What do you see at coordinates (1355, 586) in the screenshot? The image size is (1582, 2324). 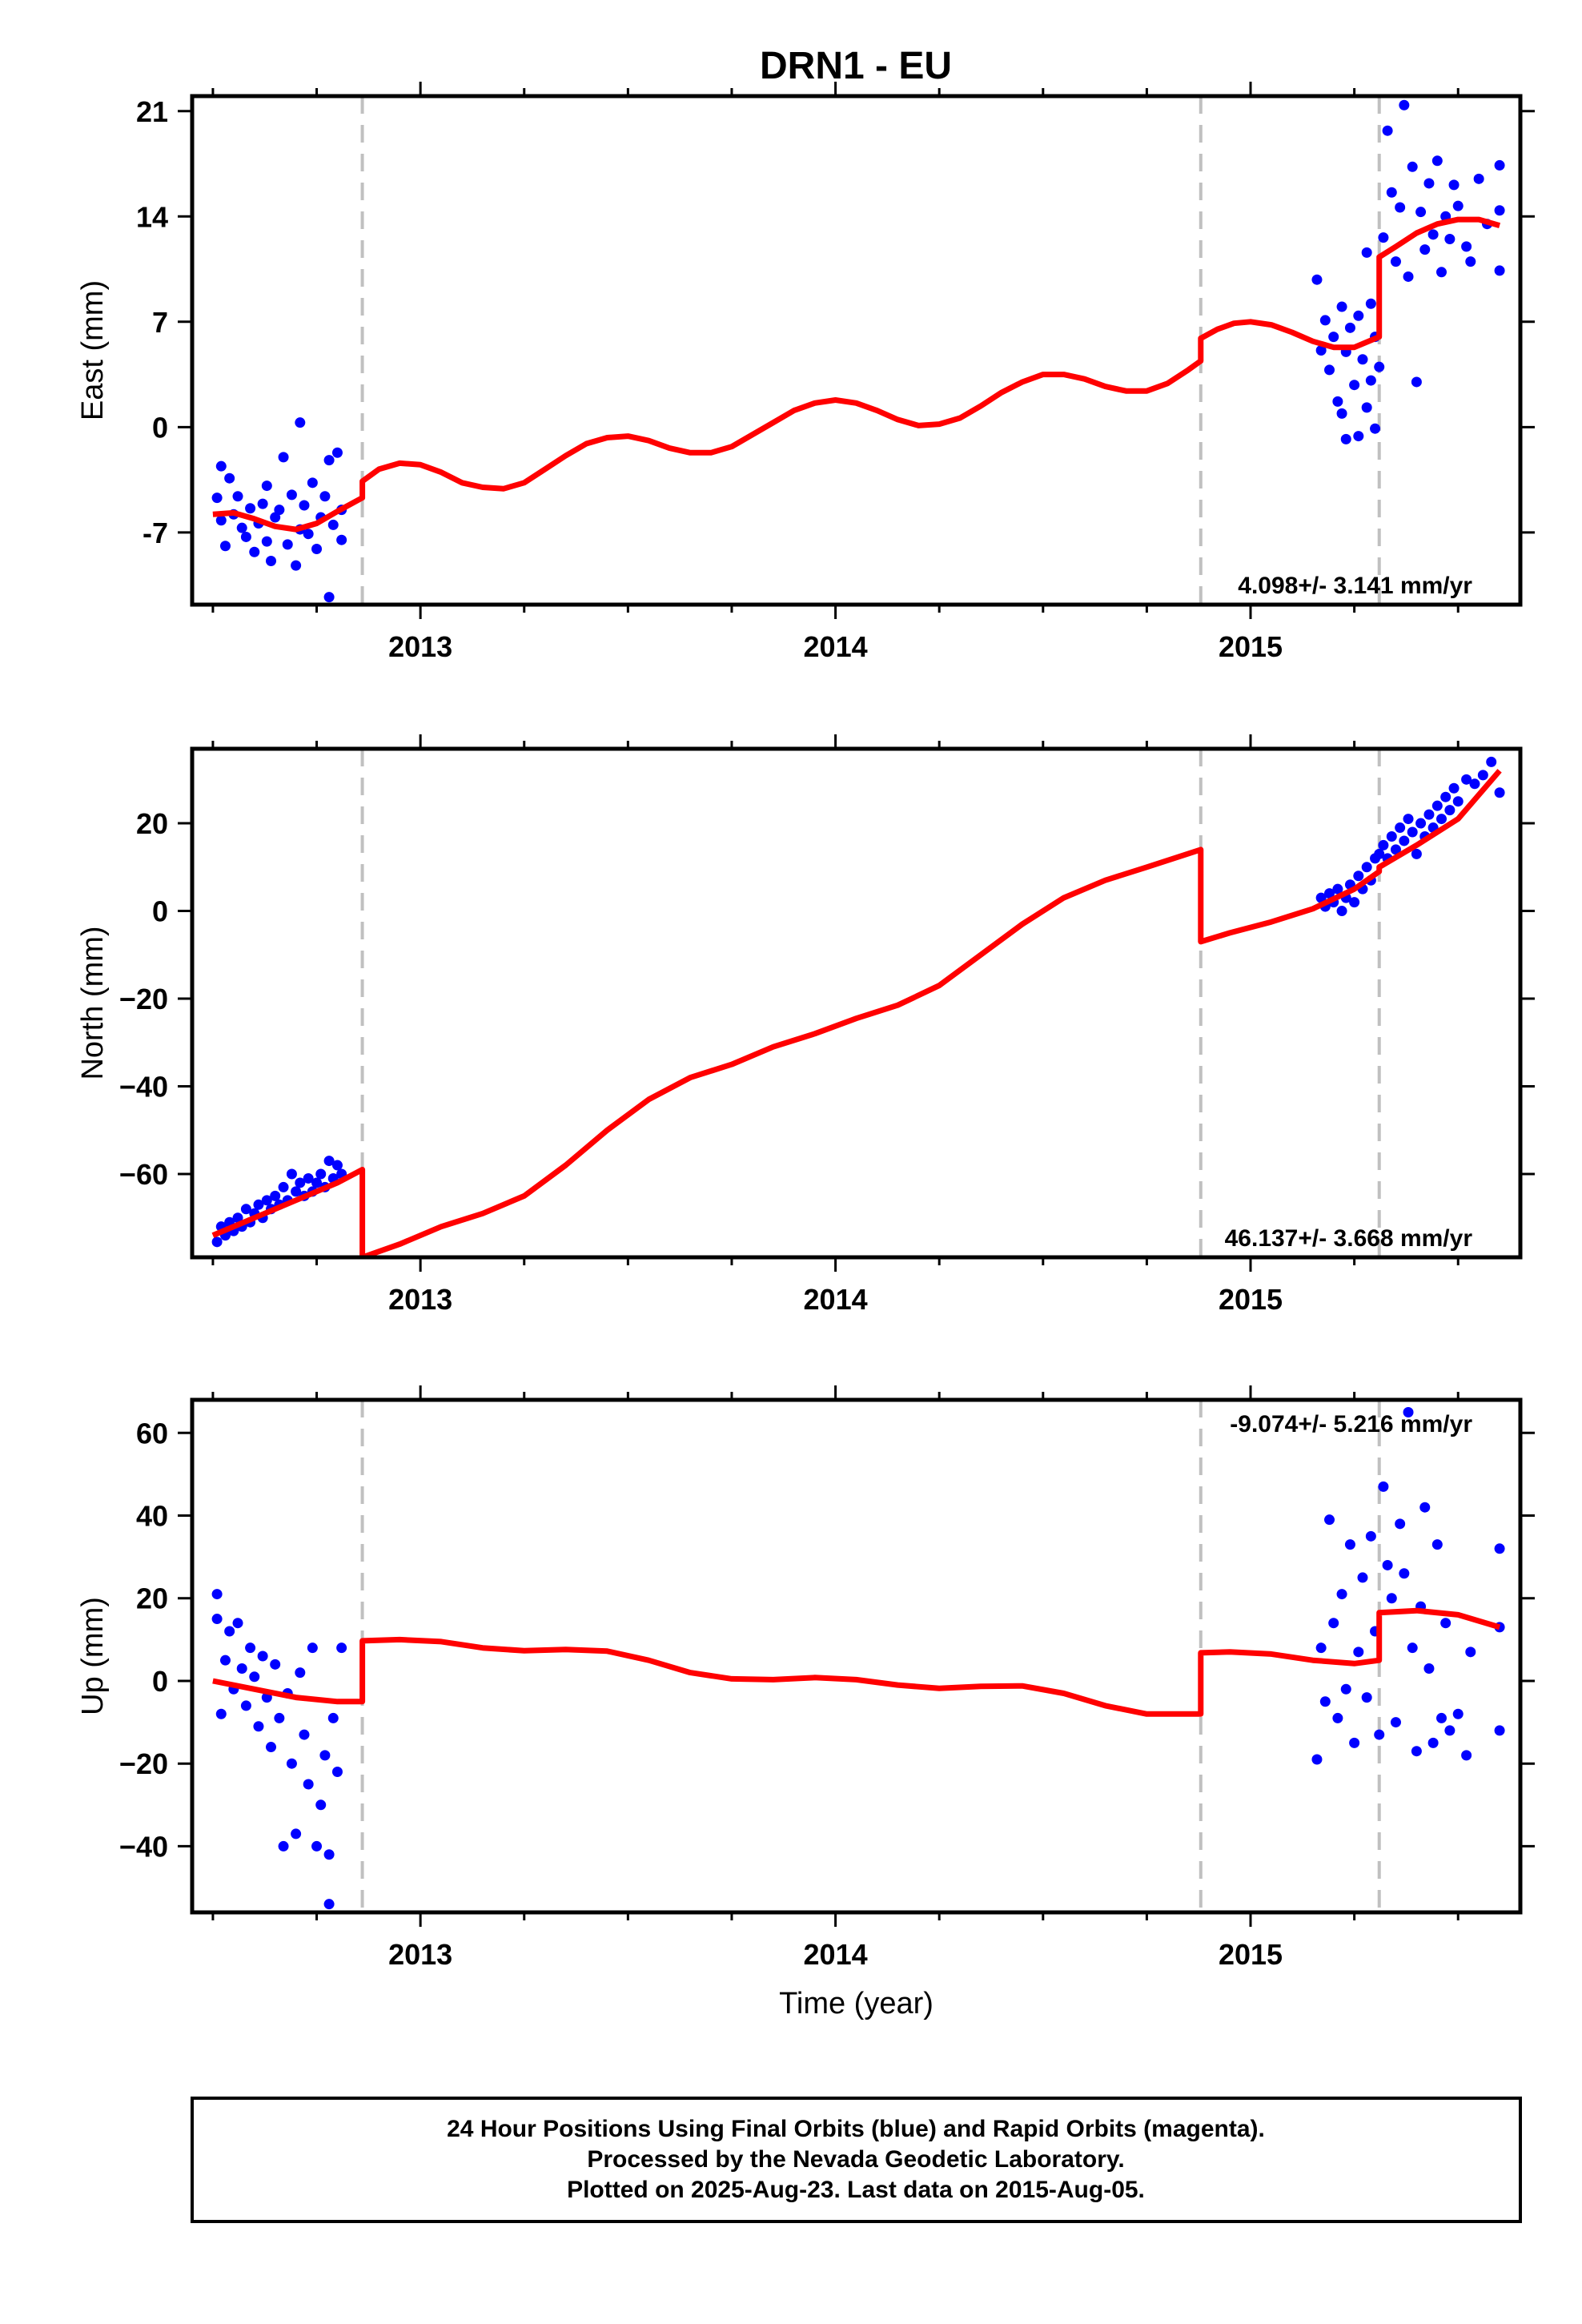 I see `rate-label: 4.098+/- 3.141 mm/yr` at bounding box center [1355, 586].